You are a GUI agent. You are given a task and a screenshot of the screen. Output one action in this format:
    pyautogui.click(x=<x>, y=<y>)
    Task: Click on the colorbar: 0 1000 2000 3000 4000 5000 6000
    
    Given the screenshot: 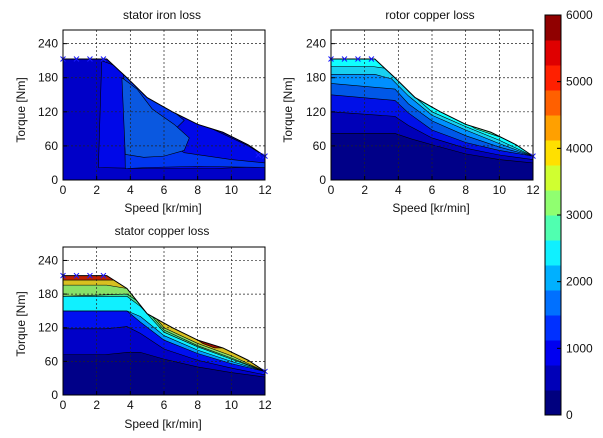 What is the action you would take?
    pyautogui.click(x=568, y=215)
    